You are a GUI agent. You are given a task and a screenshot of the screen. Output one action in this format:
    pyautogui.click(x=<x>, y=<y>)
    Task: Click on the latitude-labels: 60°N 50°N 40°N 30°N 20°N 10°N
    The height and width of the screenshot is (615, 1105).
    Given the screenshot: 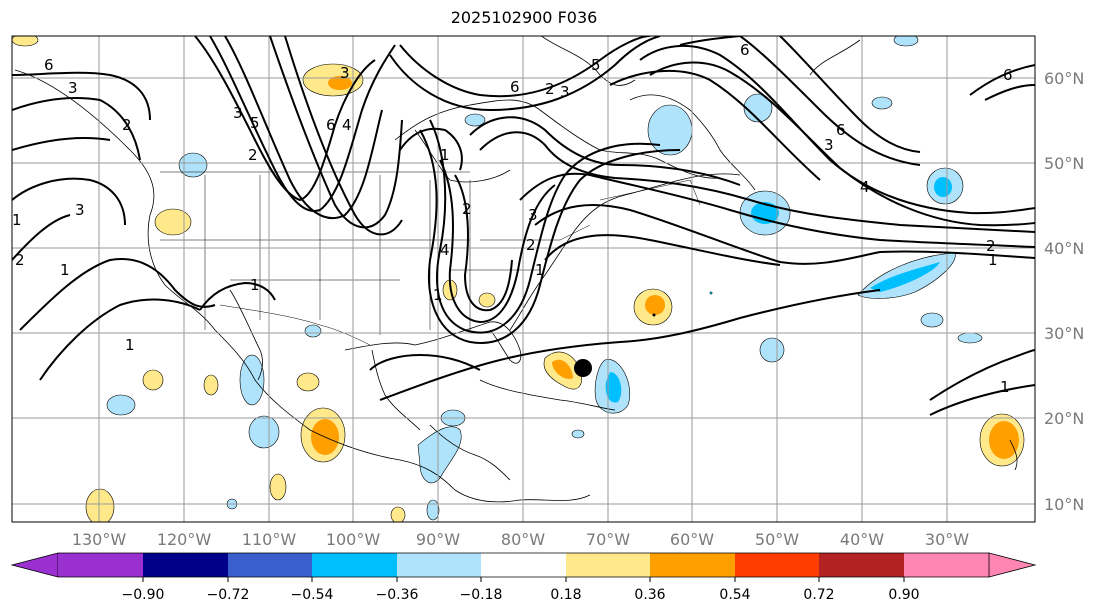 What is the action you would take?
    pyautogui.click(x=1064, y=291)
    